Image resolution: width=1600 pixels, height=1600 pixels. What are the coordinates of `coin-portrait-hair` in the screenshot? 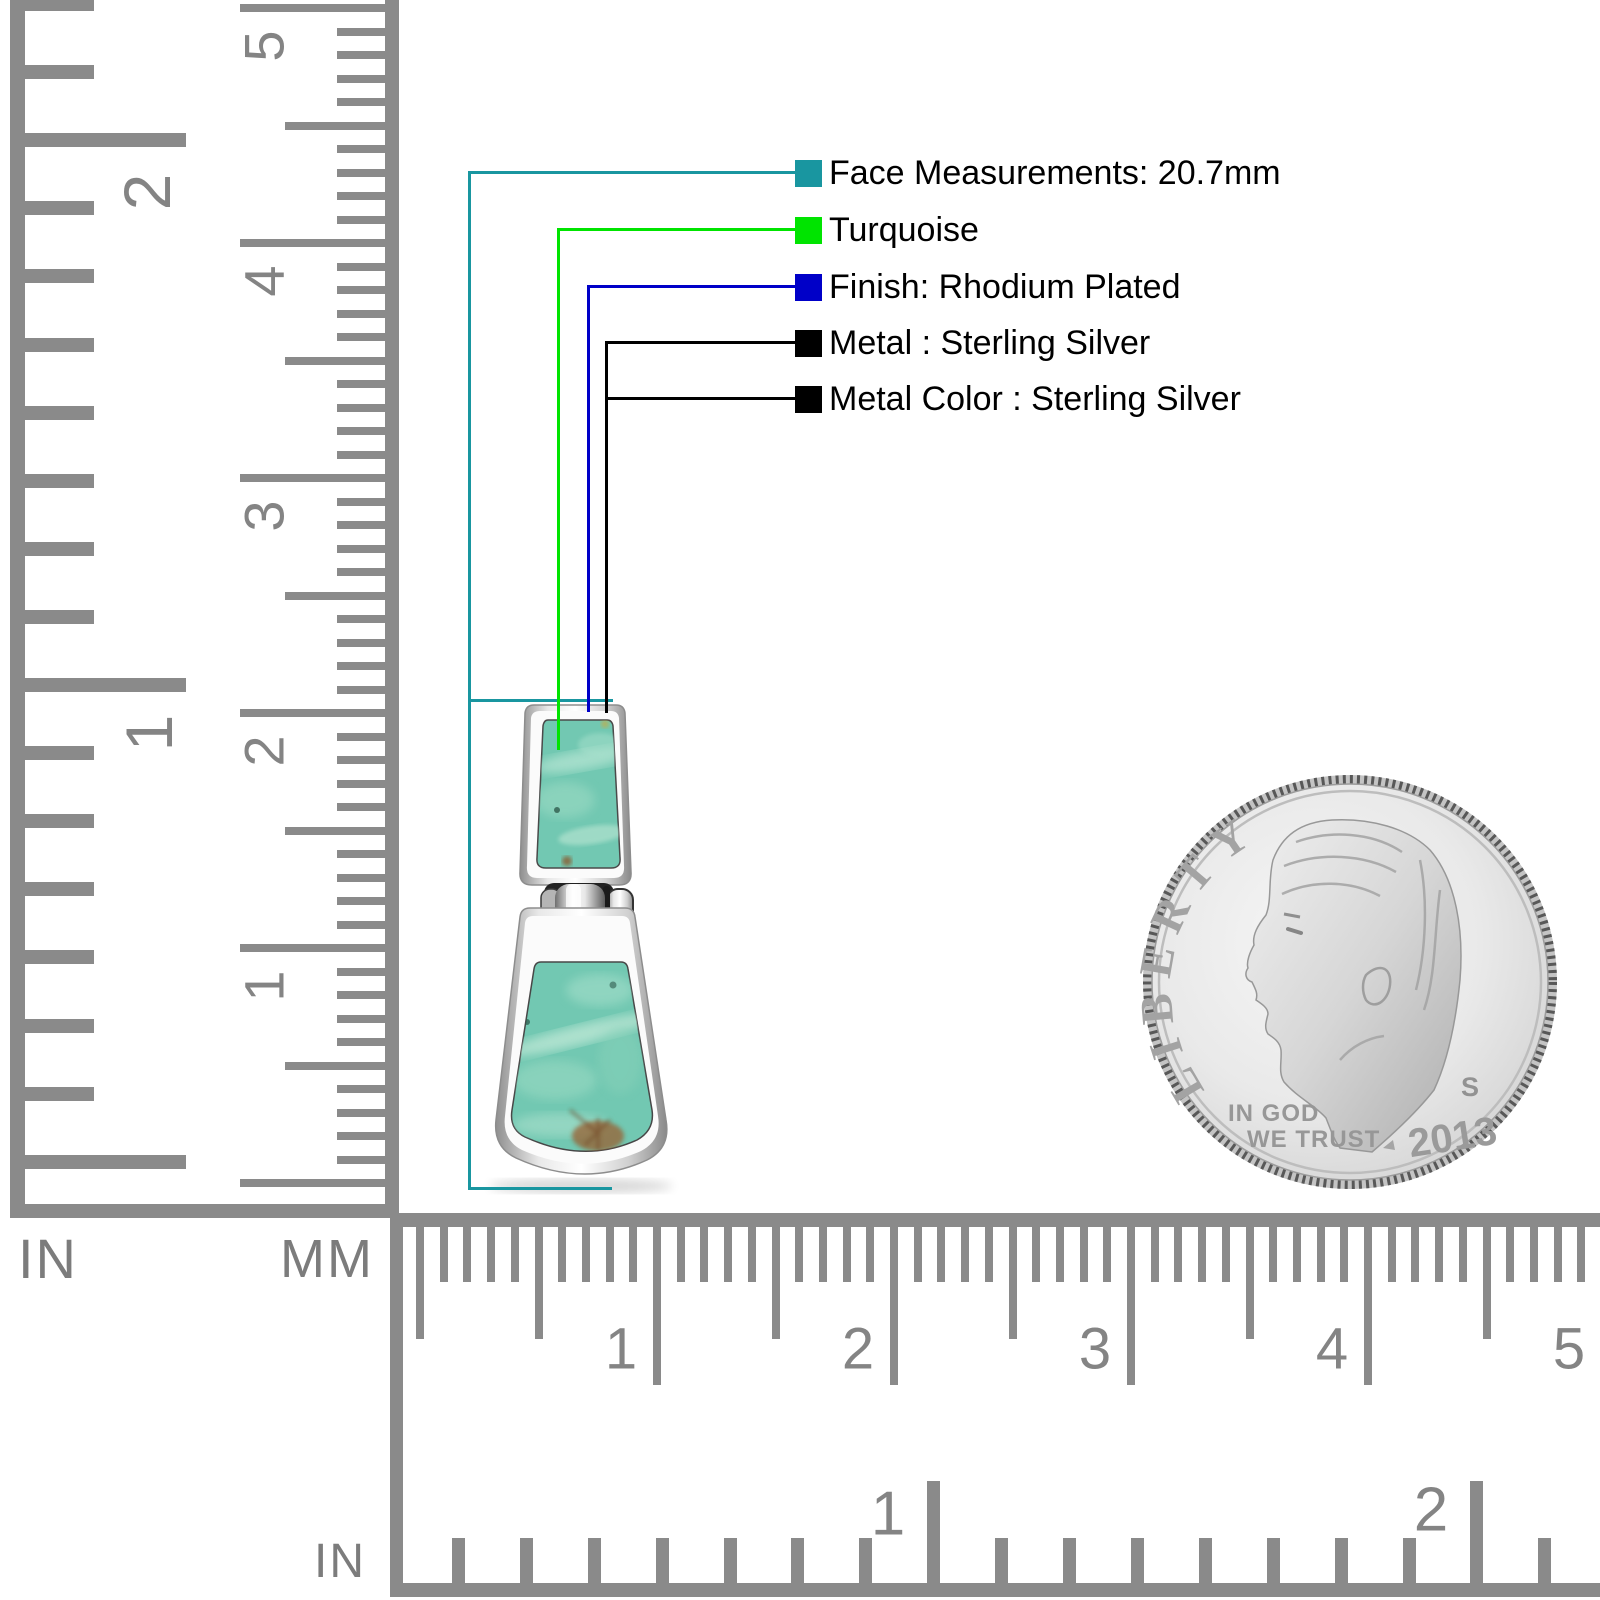 It's located at (1361, 947).